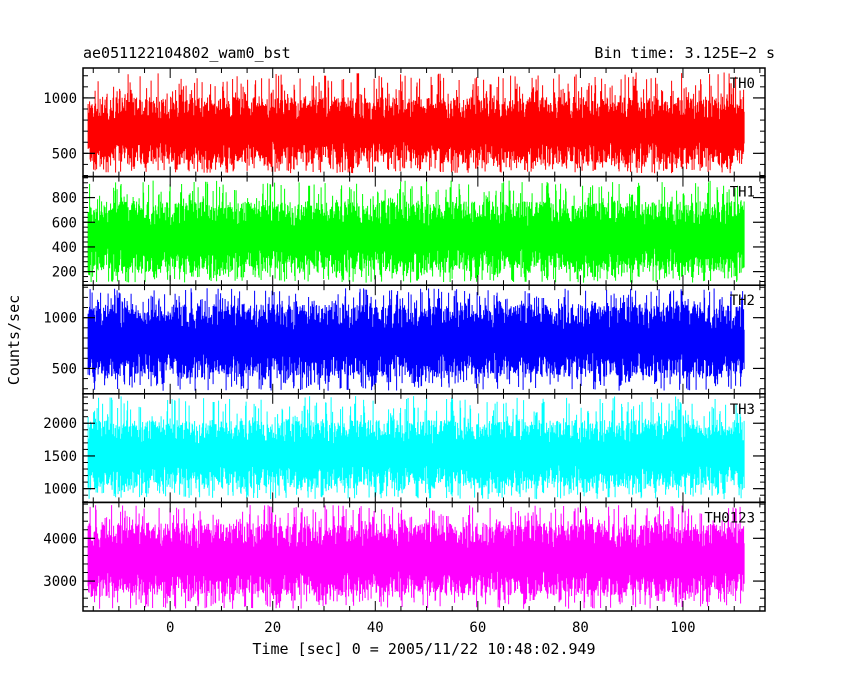 The height and width of the screenshot is (680, 850). I want to click on y-tick-label: 3000, so click(60, 582).